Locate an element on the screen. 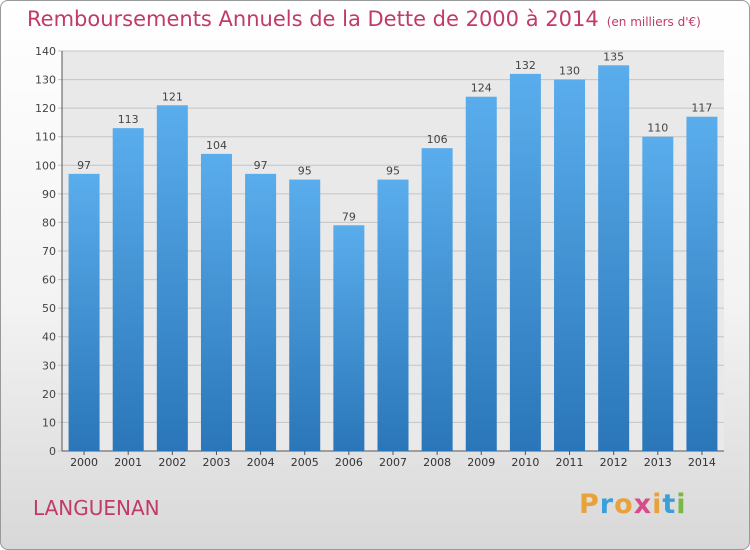 The height and width of the screenshot is (550, 750). y-tick-label: 80 is located at coordinates (49, 222).